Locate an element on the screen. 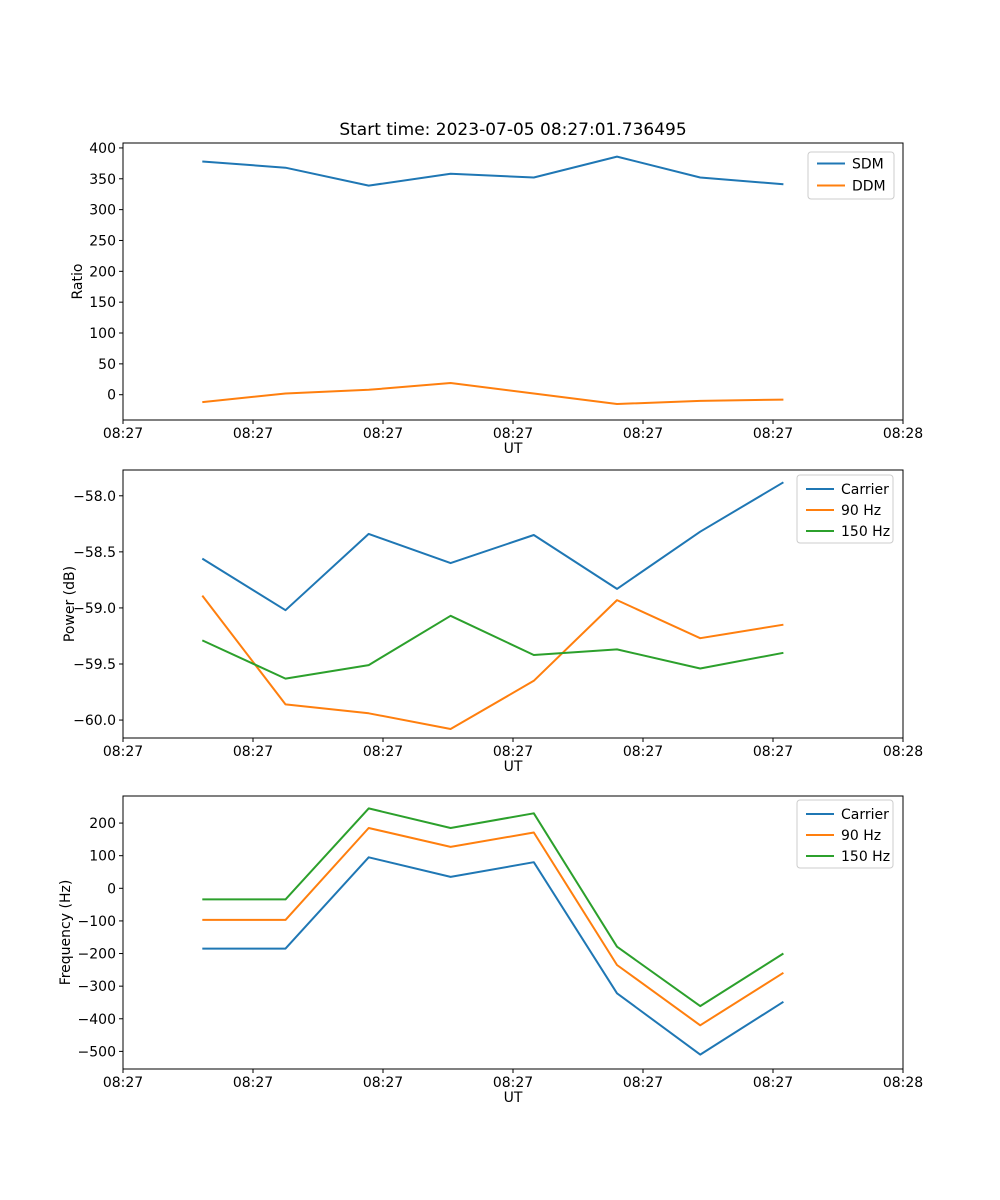  y-tick-label: −400 is located at coordinates (97, 1020).